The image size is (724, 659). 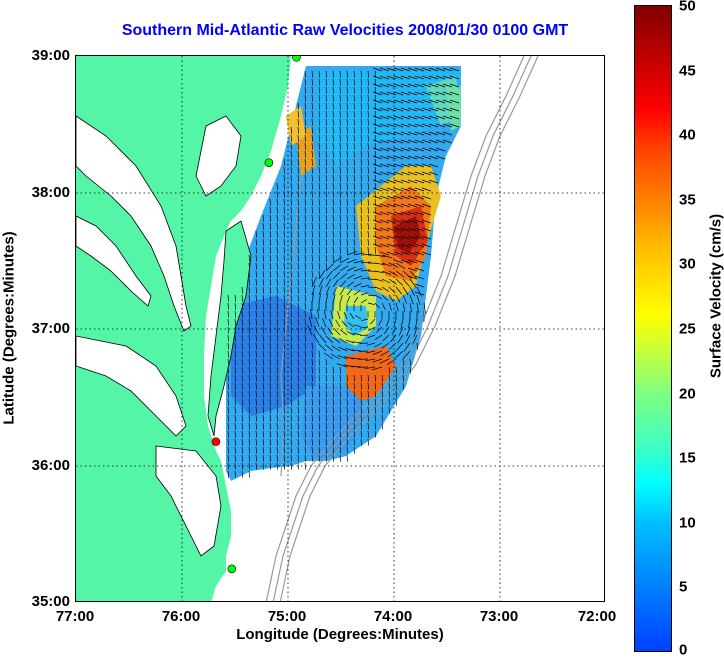 What do you see at coordinates (50, 601) in the screenshot?
I see `y-tick-label: 35:00` at bounding box center [50, 601].